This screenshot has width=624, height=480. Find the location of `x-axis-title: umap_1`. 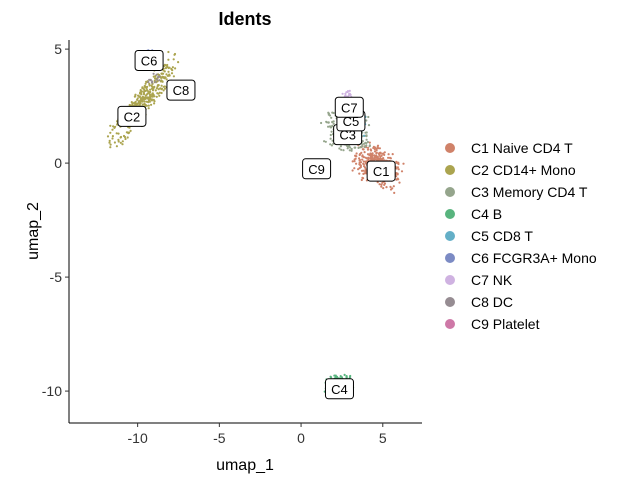

x-axis-title: umap_1 is located at coordinates (245, 465).